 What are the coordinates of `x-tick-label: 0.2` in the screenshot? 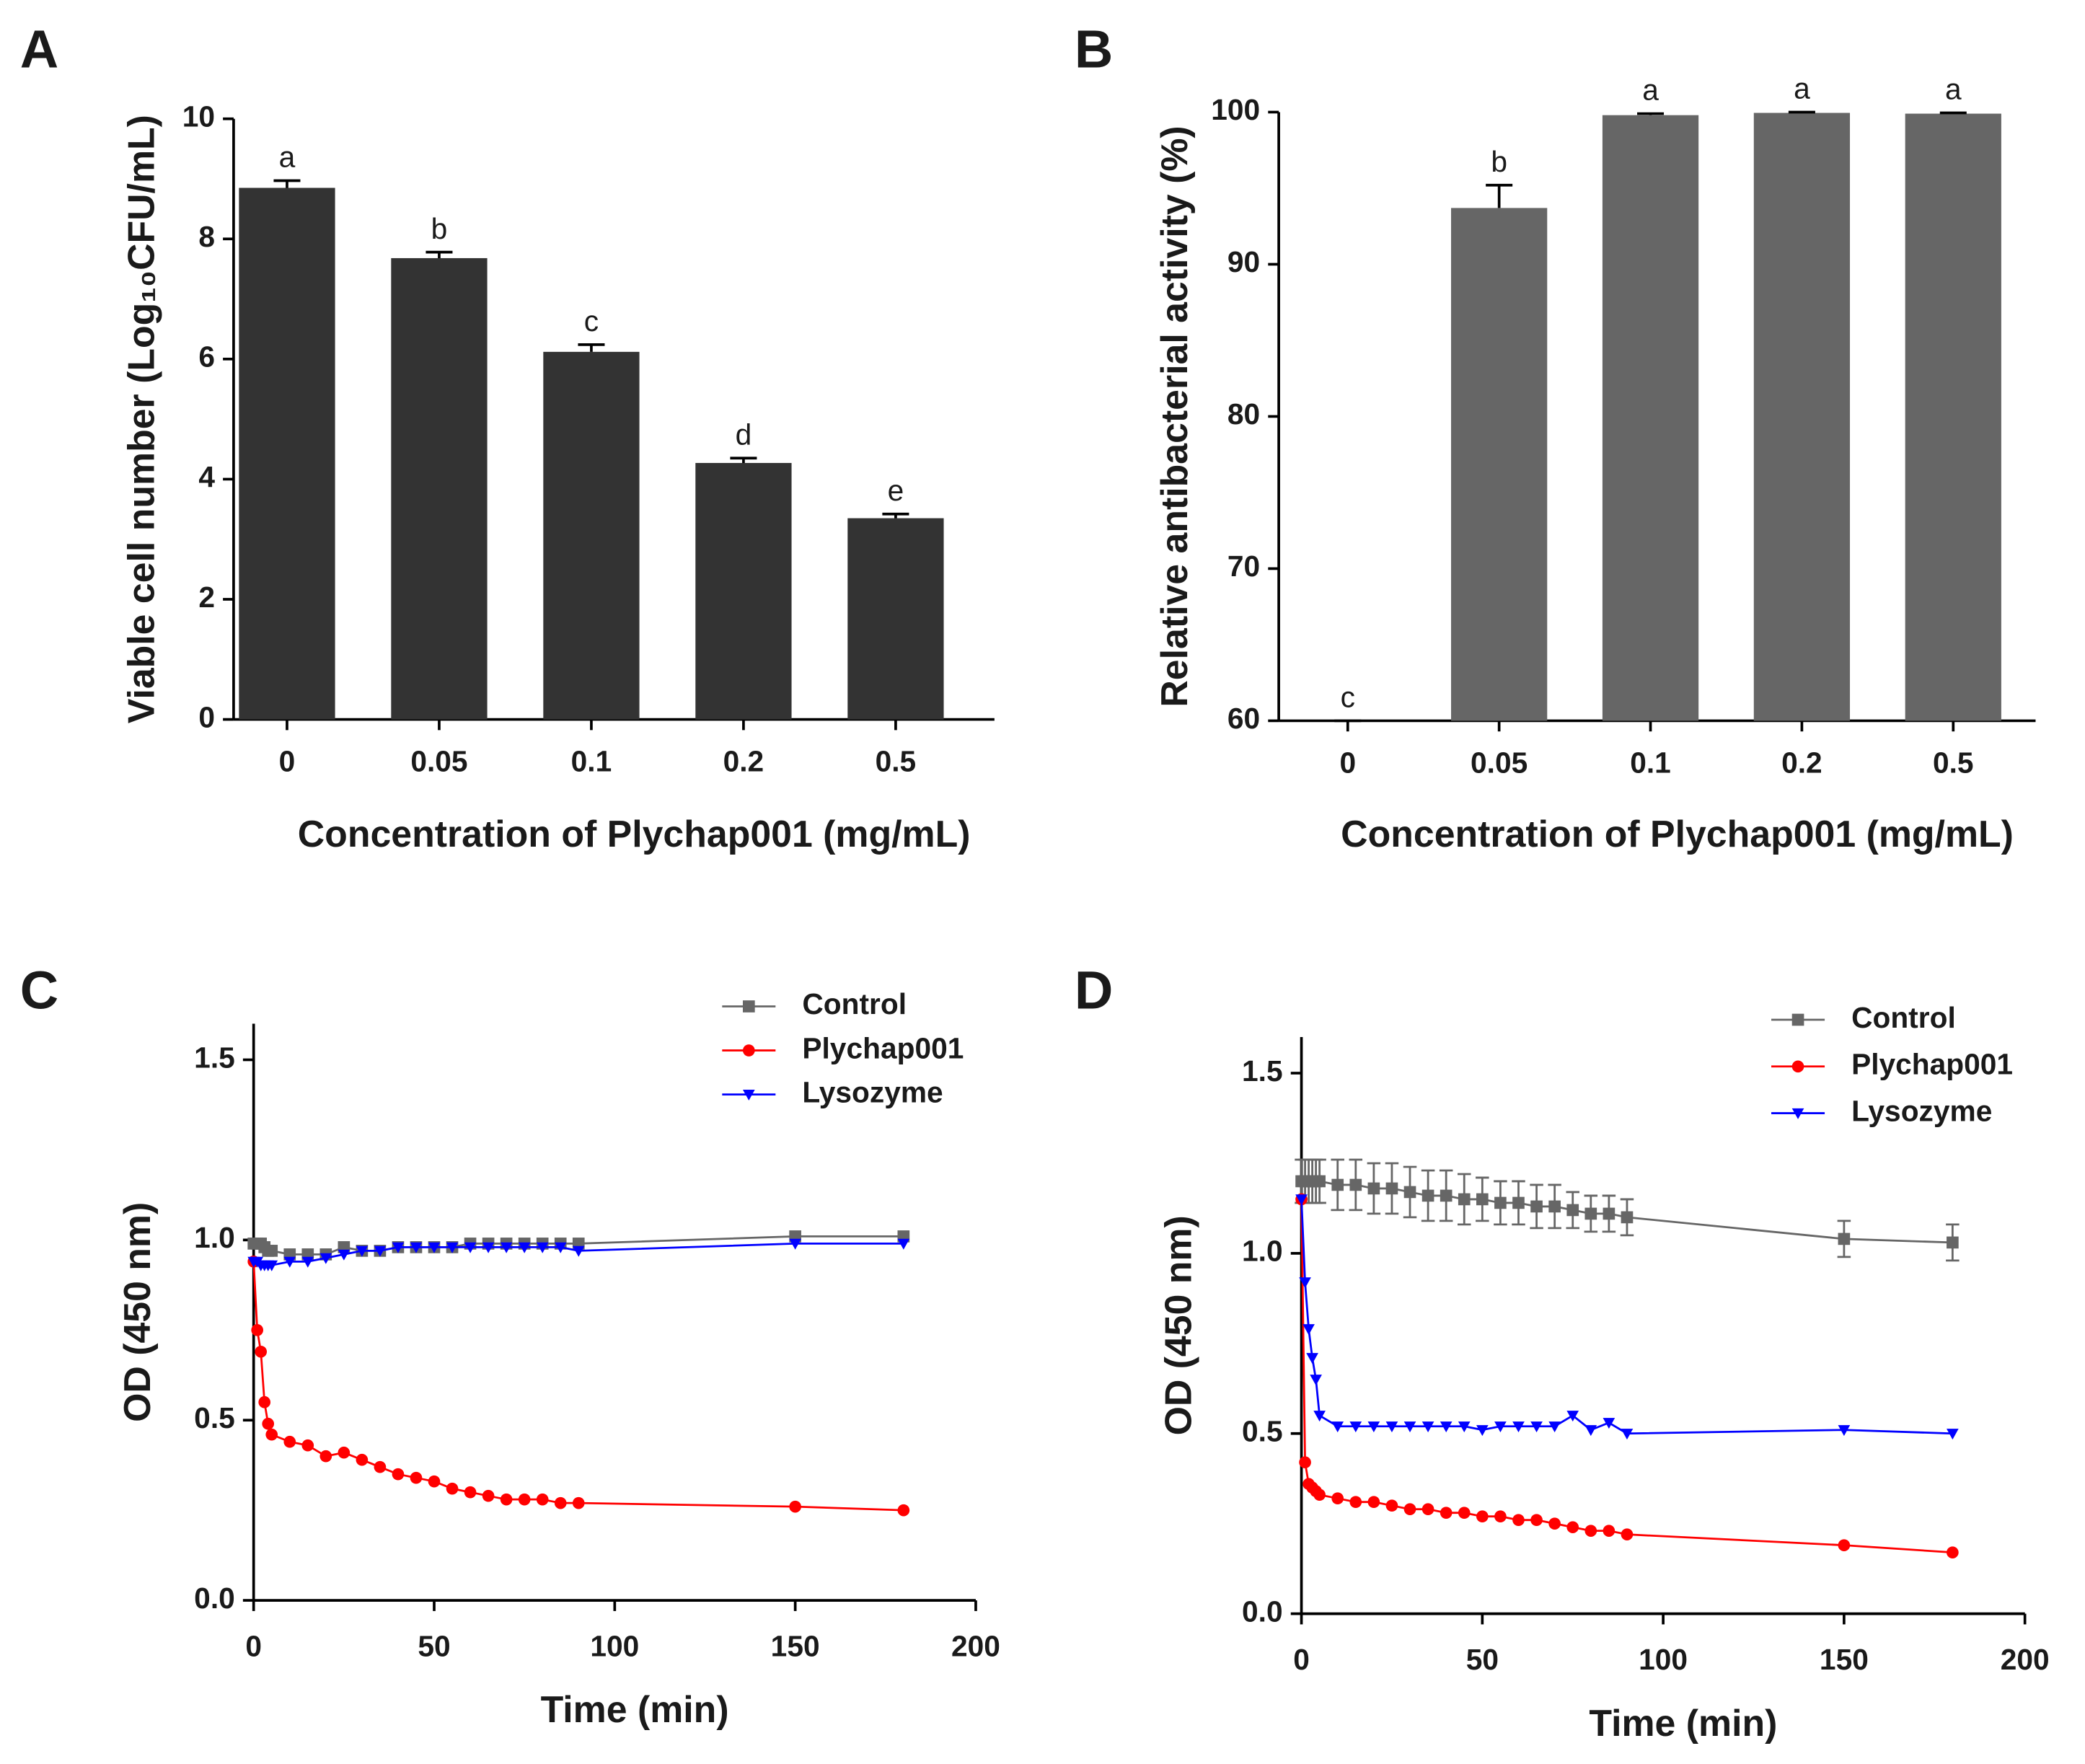 It's located at (744, 760).